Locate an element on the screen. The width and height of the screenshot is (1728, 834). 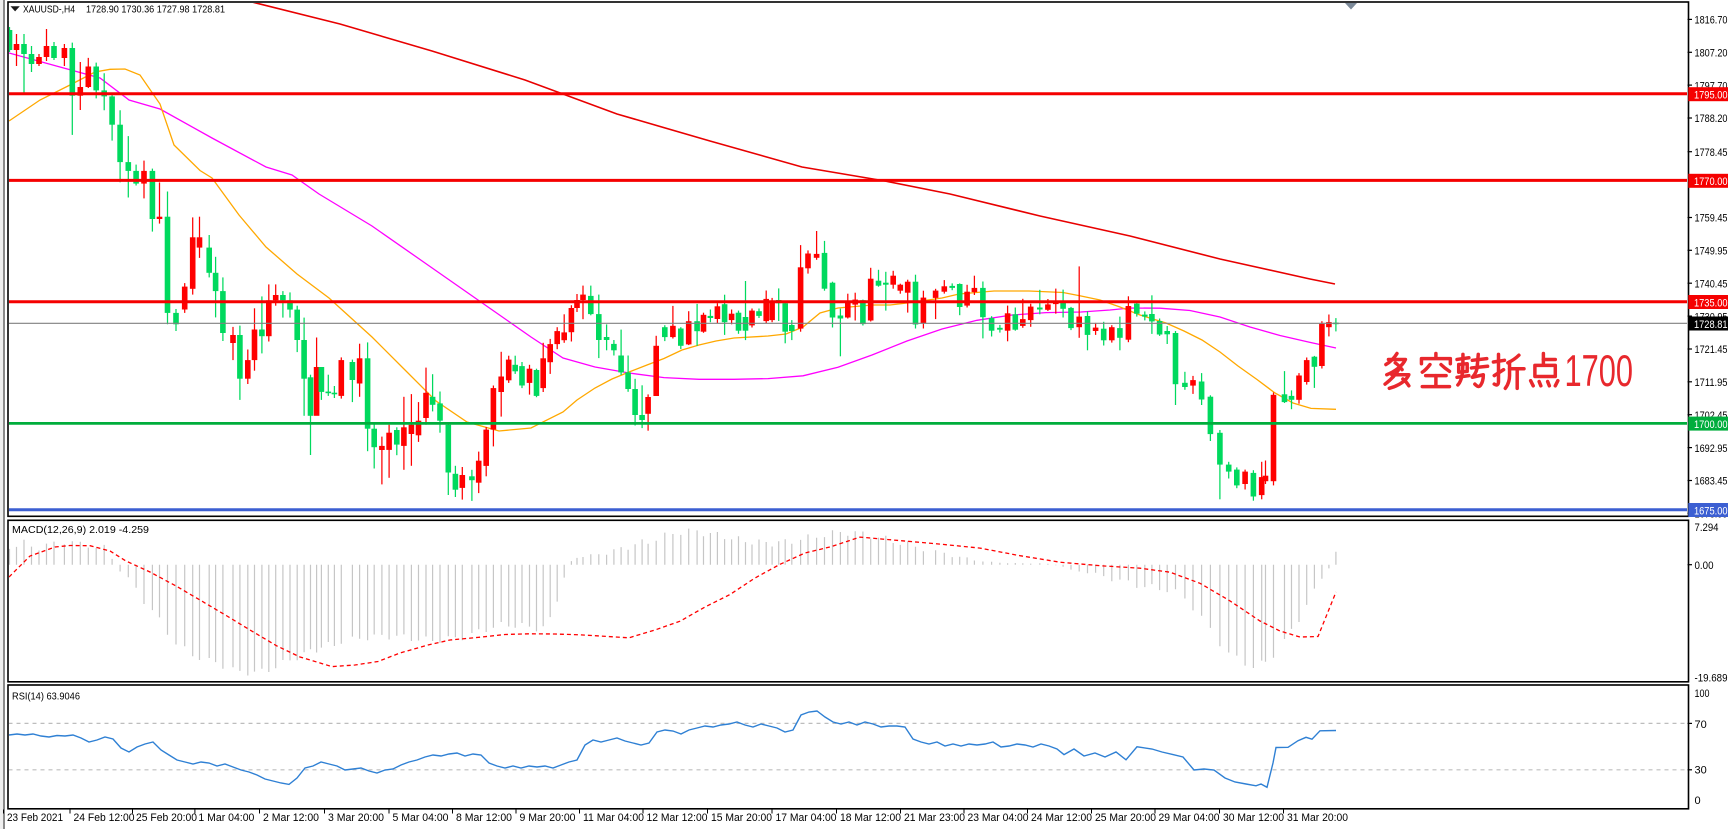
svg-text: 1735.00 is located at coordinates (1711, 303).